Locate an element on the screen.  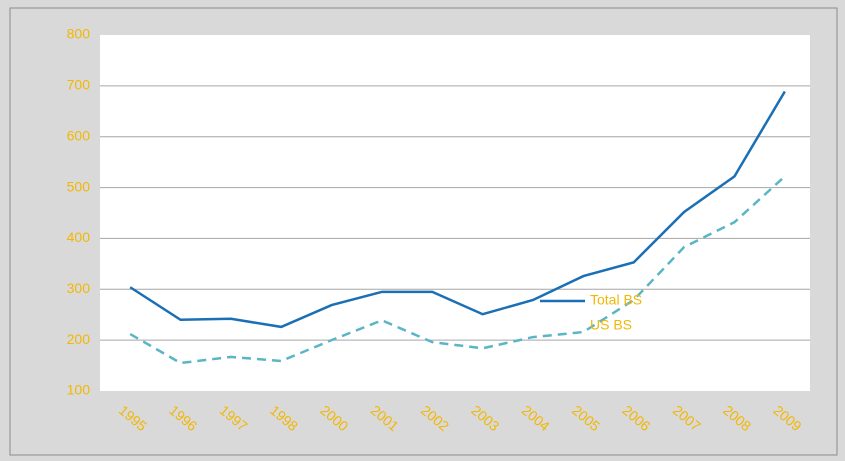
y-tick-label: 600 is located at coordinates (79, 135).